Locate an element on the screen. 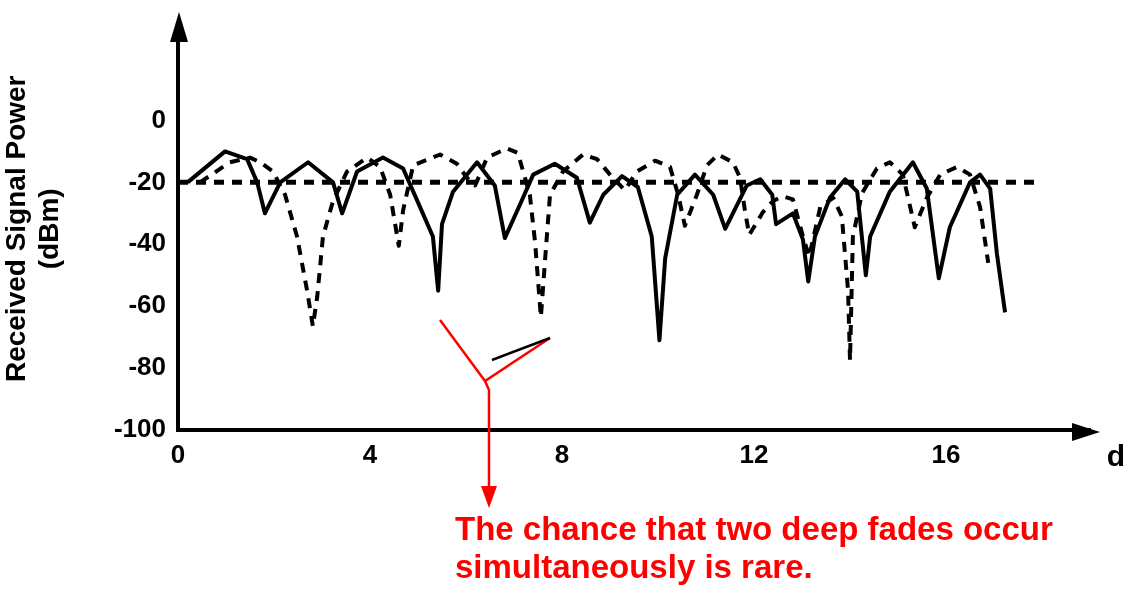  y-tick-label: 0 is located at coordinates (158, 118).